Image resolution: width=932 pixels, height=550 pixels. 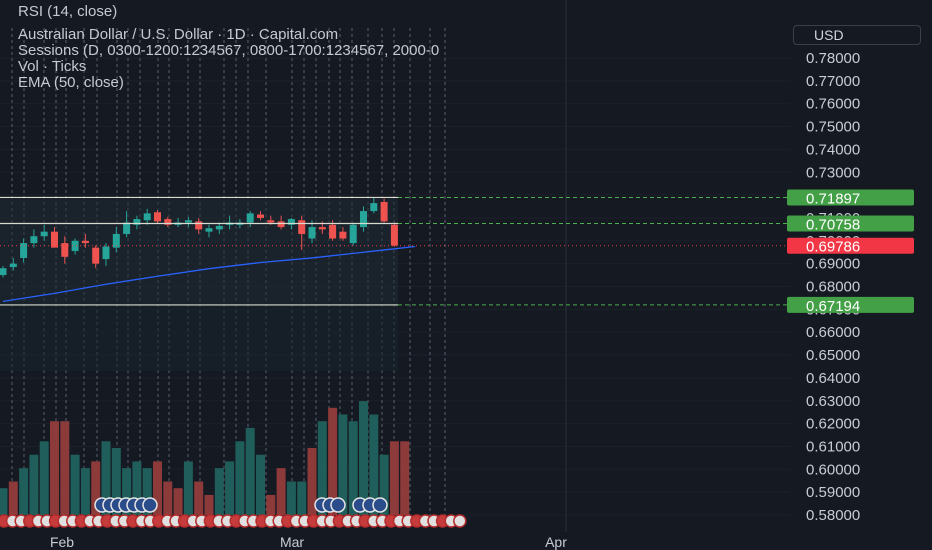 What do you see at coordinates (833, 247) in the screenshot?
I see `price-tag-label: 0.69786` at bounding box center [833, 247].